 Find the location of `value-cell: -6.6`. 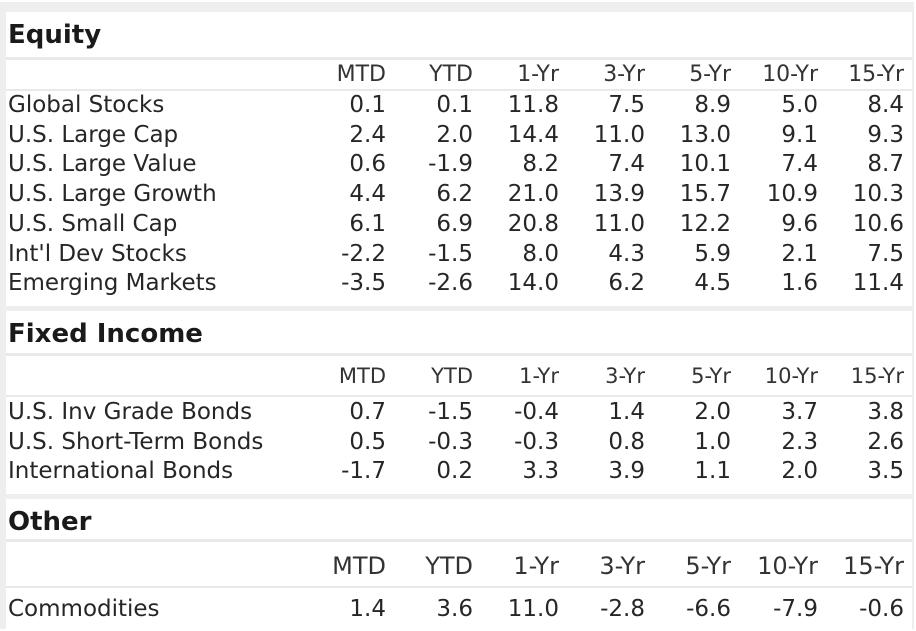

value-cell: -6.6 is located at coordinates (708, 609).